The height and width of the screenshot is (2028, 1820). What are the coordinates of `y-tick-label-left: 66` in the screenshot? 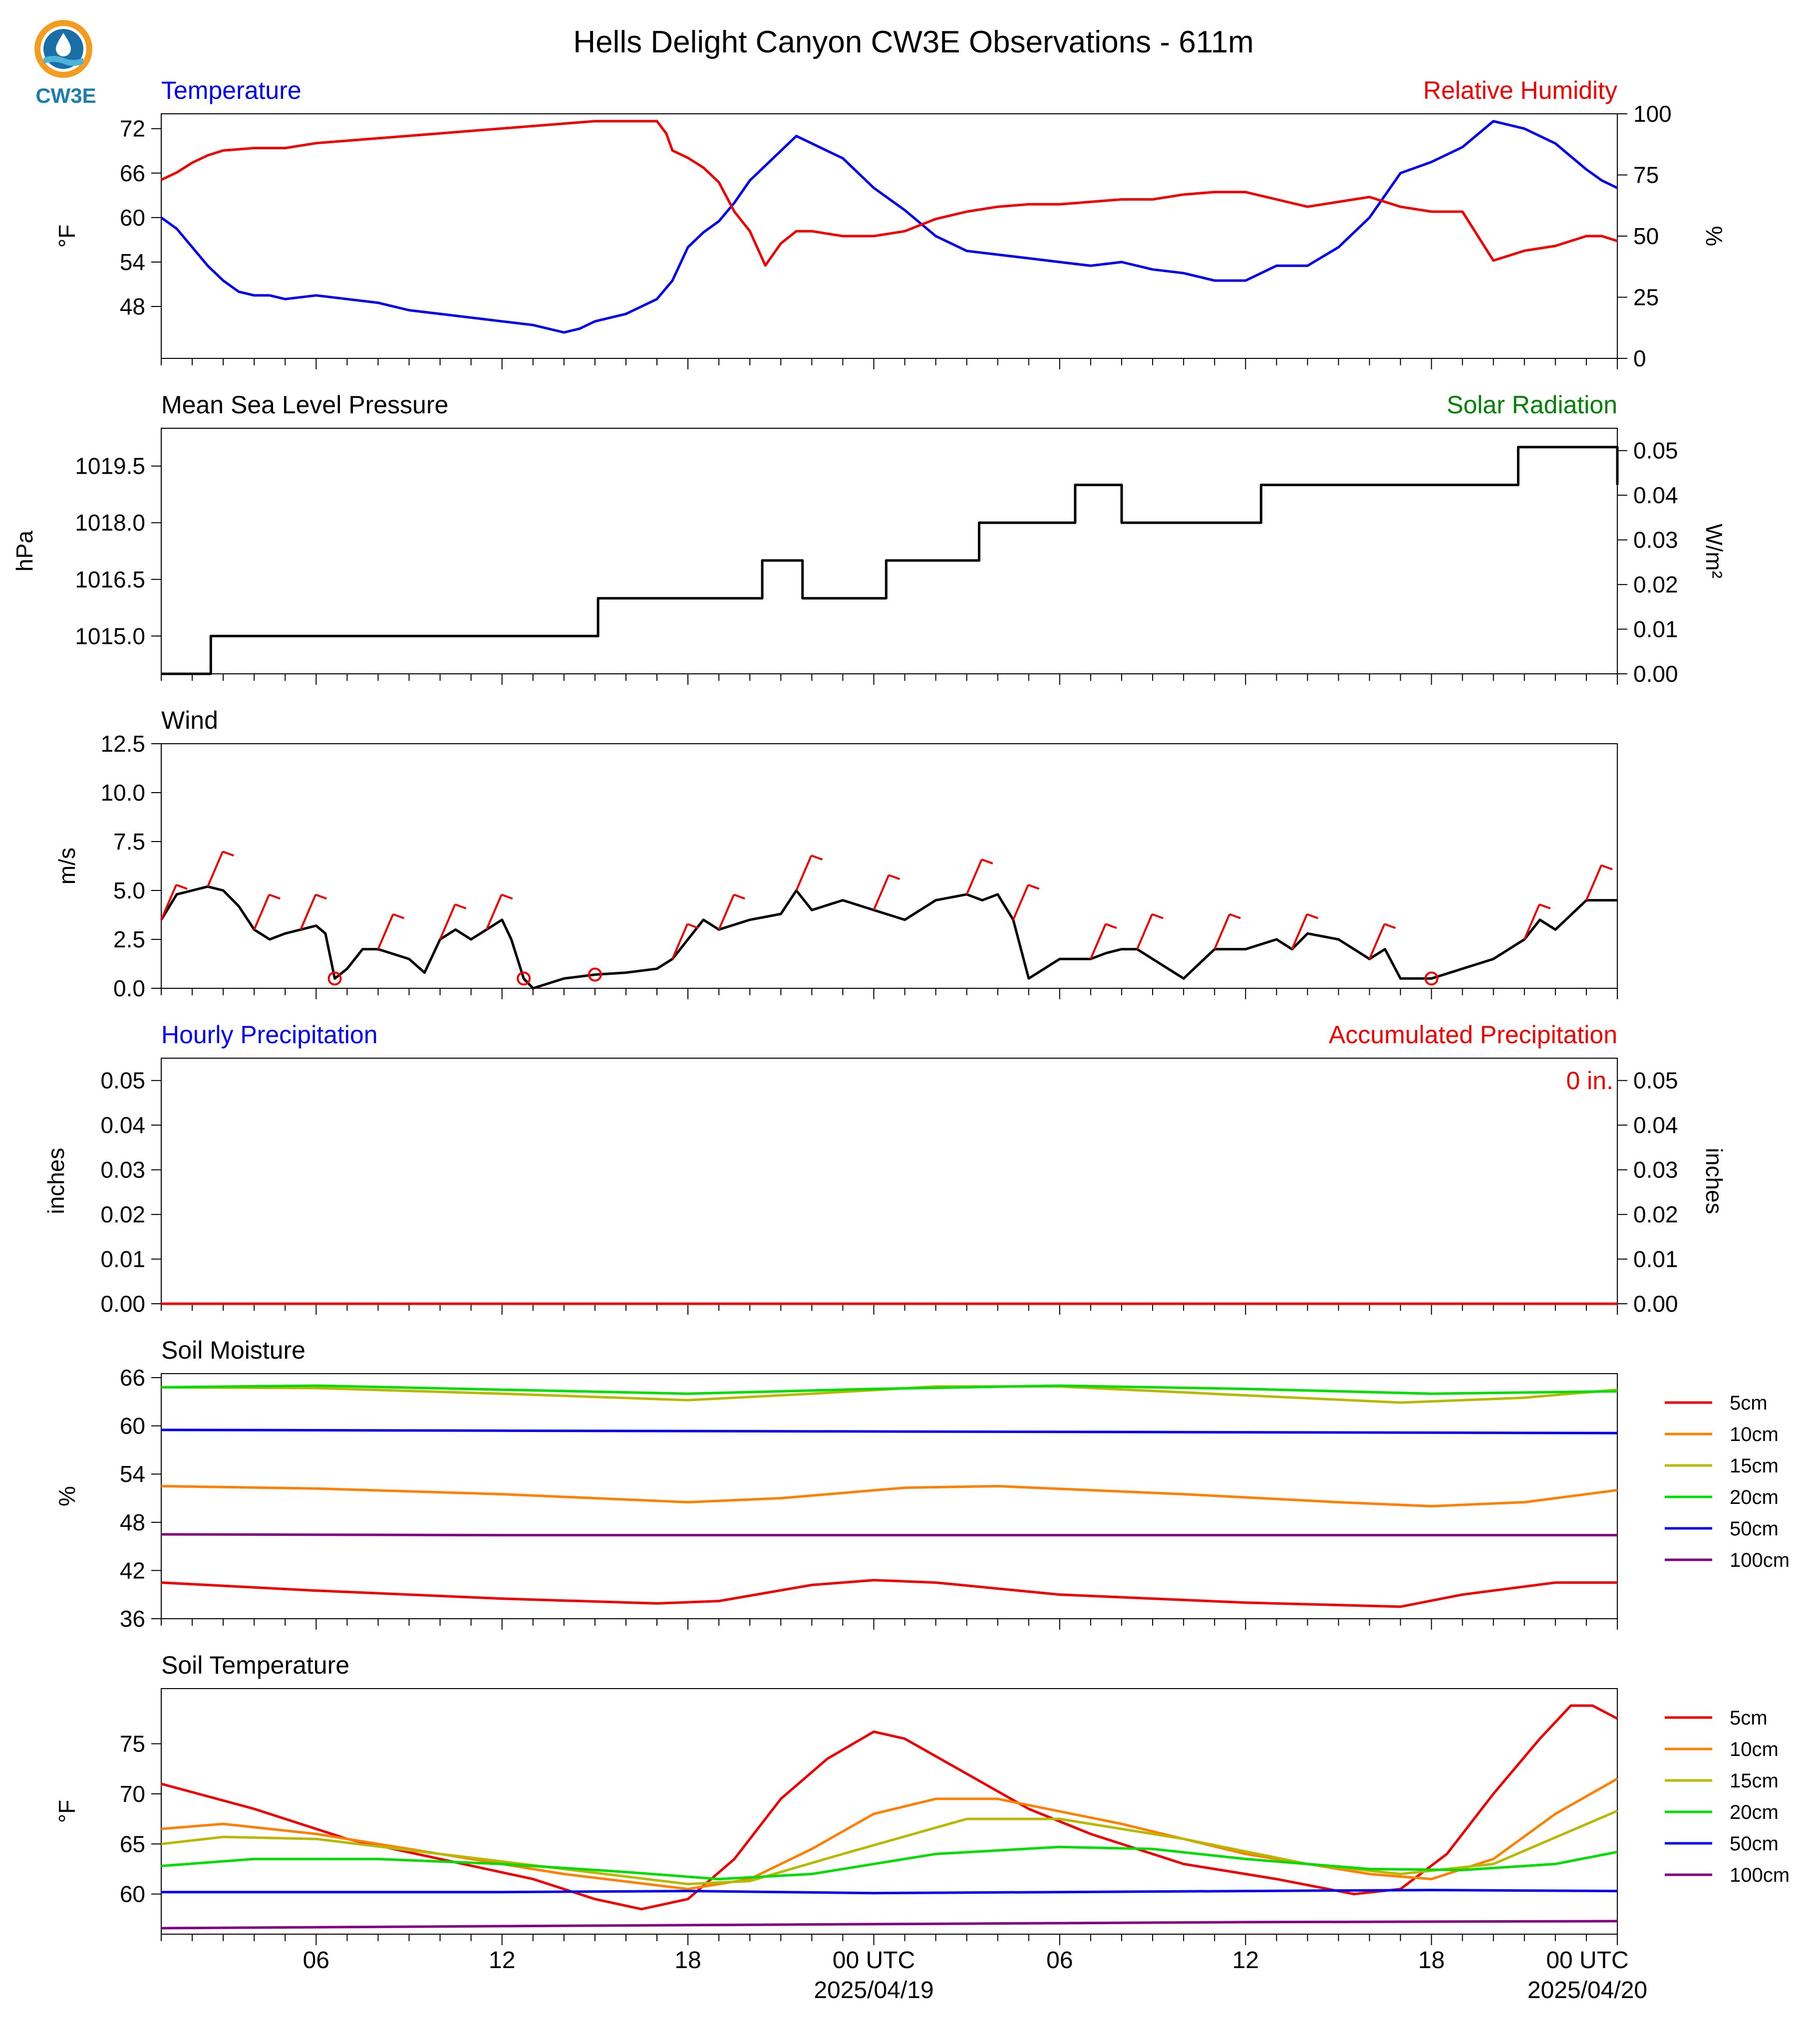 It's located at (132, 1378).